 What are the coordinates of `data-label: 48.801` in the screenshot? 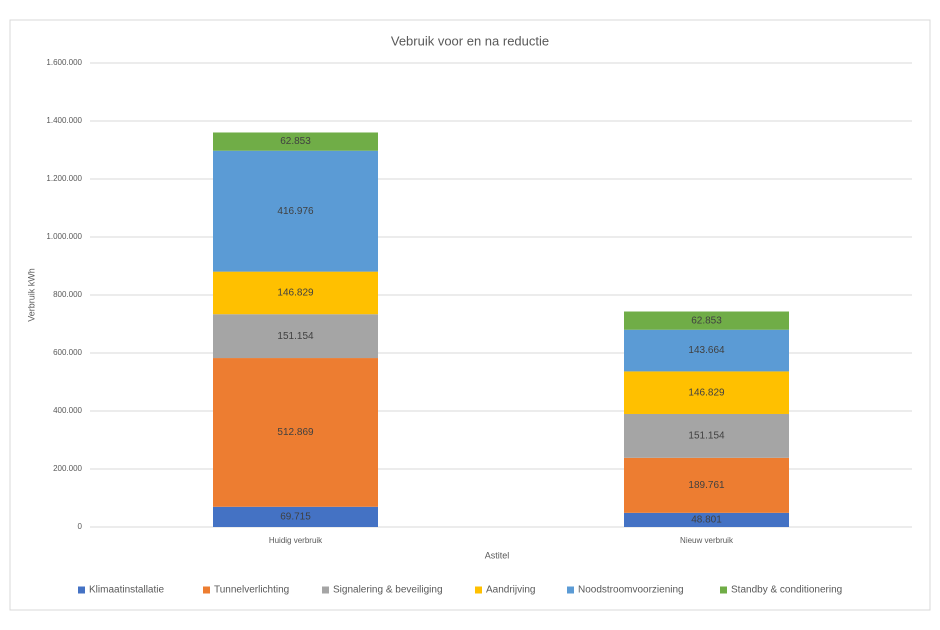 It's located at (706, 520).